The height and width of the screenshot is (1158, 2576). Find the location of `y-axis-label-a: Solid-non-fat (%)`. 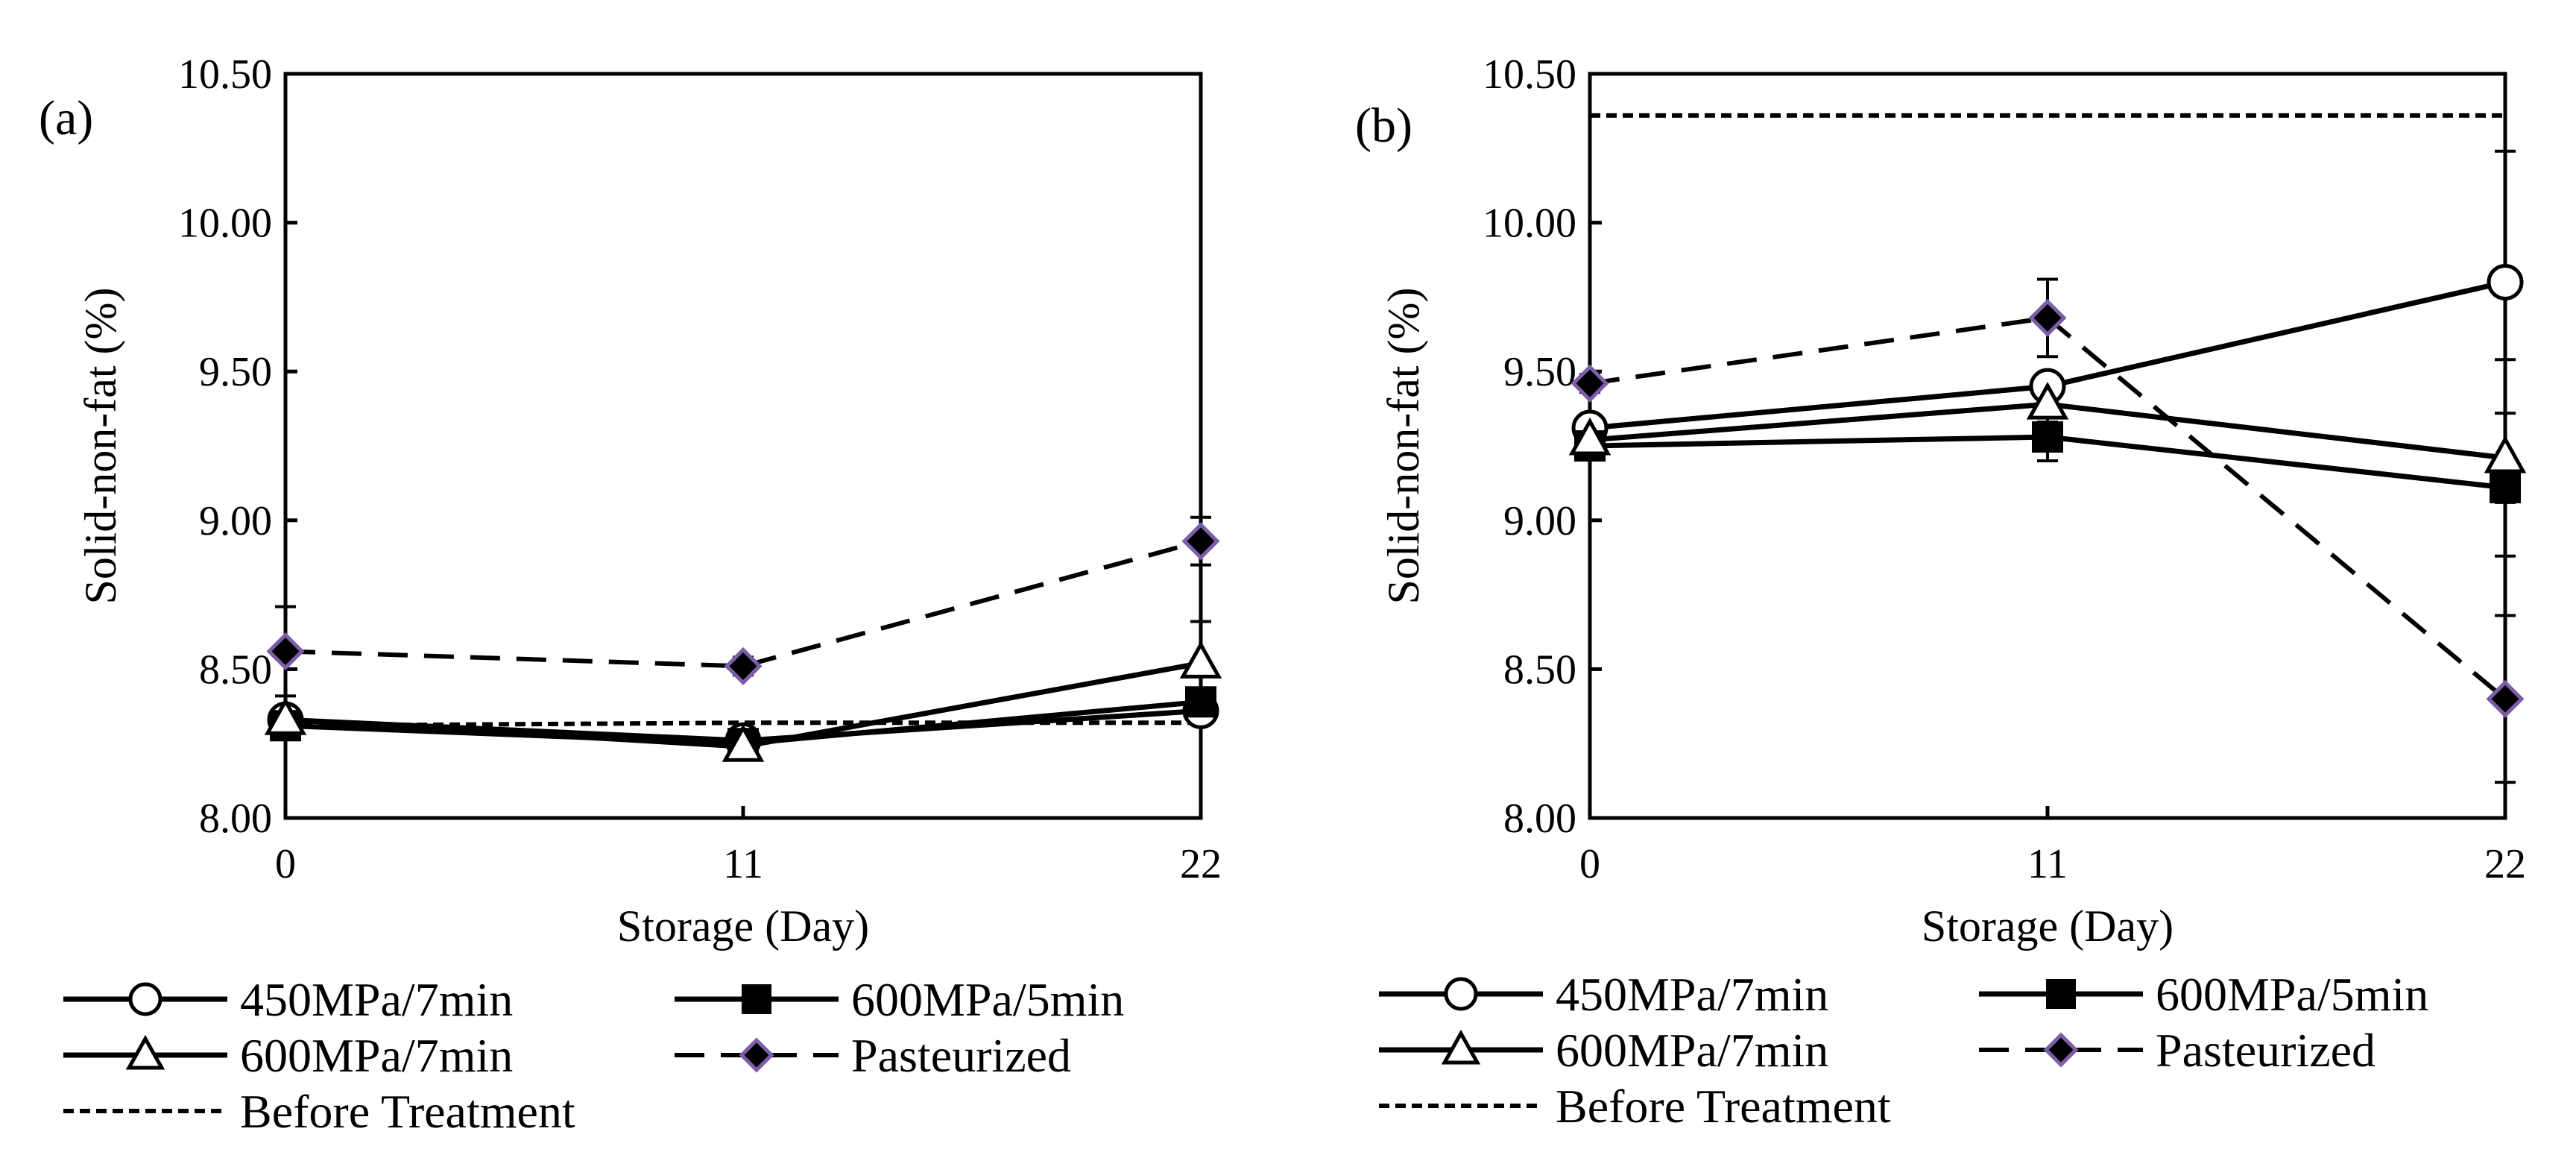

y-axis-label-a: Solid-non-fat (%) is located at coordinates (100, 446).